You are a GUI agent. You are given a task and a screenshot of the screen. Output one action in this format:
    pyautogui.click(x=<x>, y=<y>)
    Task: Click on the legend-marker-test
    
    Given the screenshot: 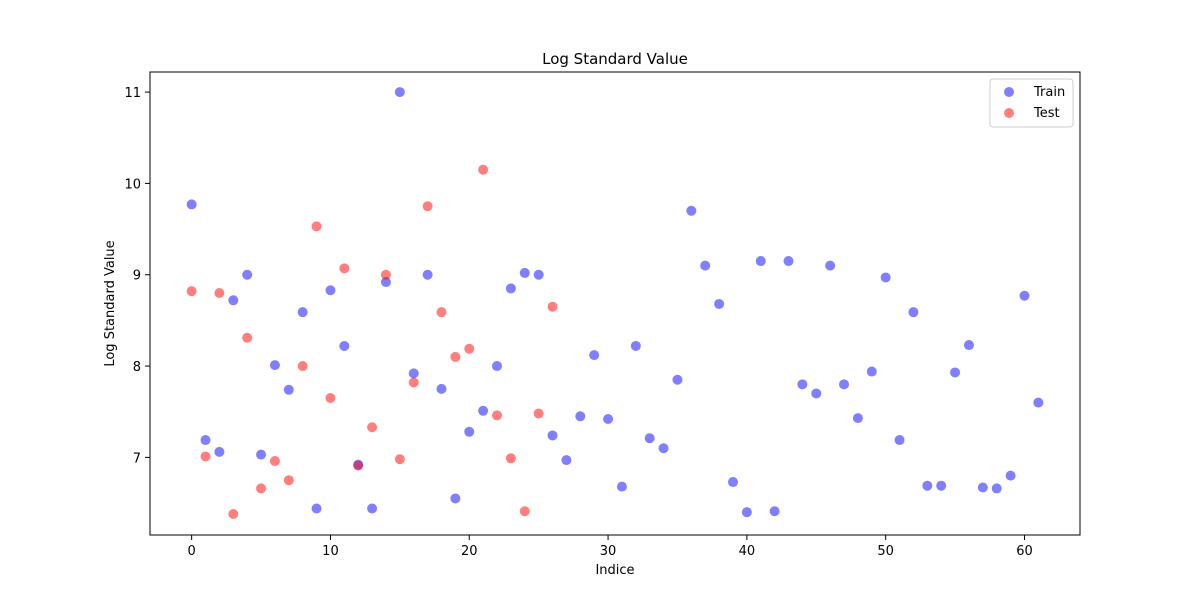 What is the action you would take?
    pyautogui.click(x=1009, y=113)
    